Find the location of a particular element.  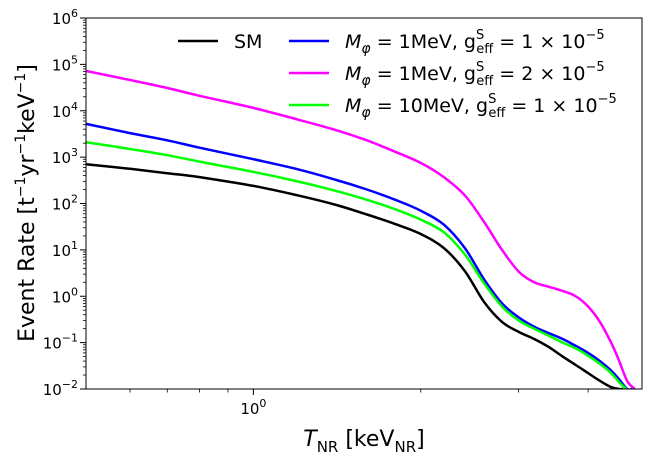

y-tick-label: 10⁶ is located at coordinates (65, 17).